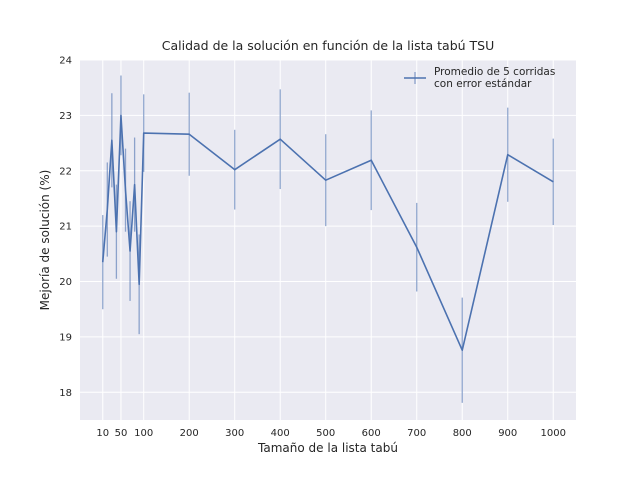 The height and width of the screenshot is (480, 640). Describe the element at coordinates (65, 171) in the screenshot. I see `y-tick-label: 22` at that location.